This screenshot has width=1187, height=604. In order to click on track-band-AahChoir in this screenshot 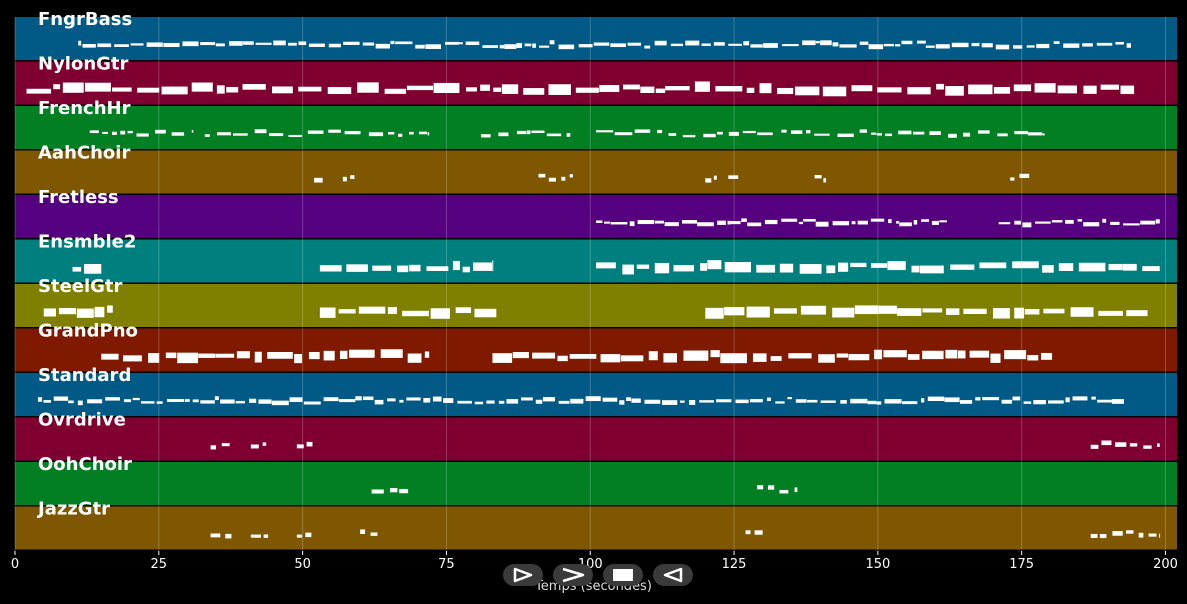, I will do `click(596, 172)`.